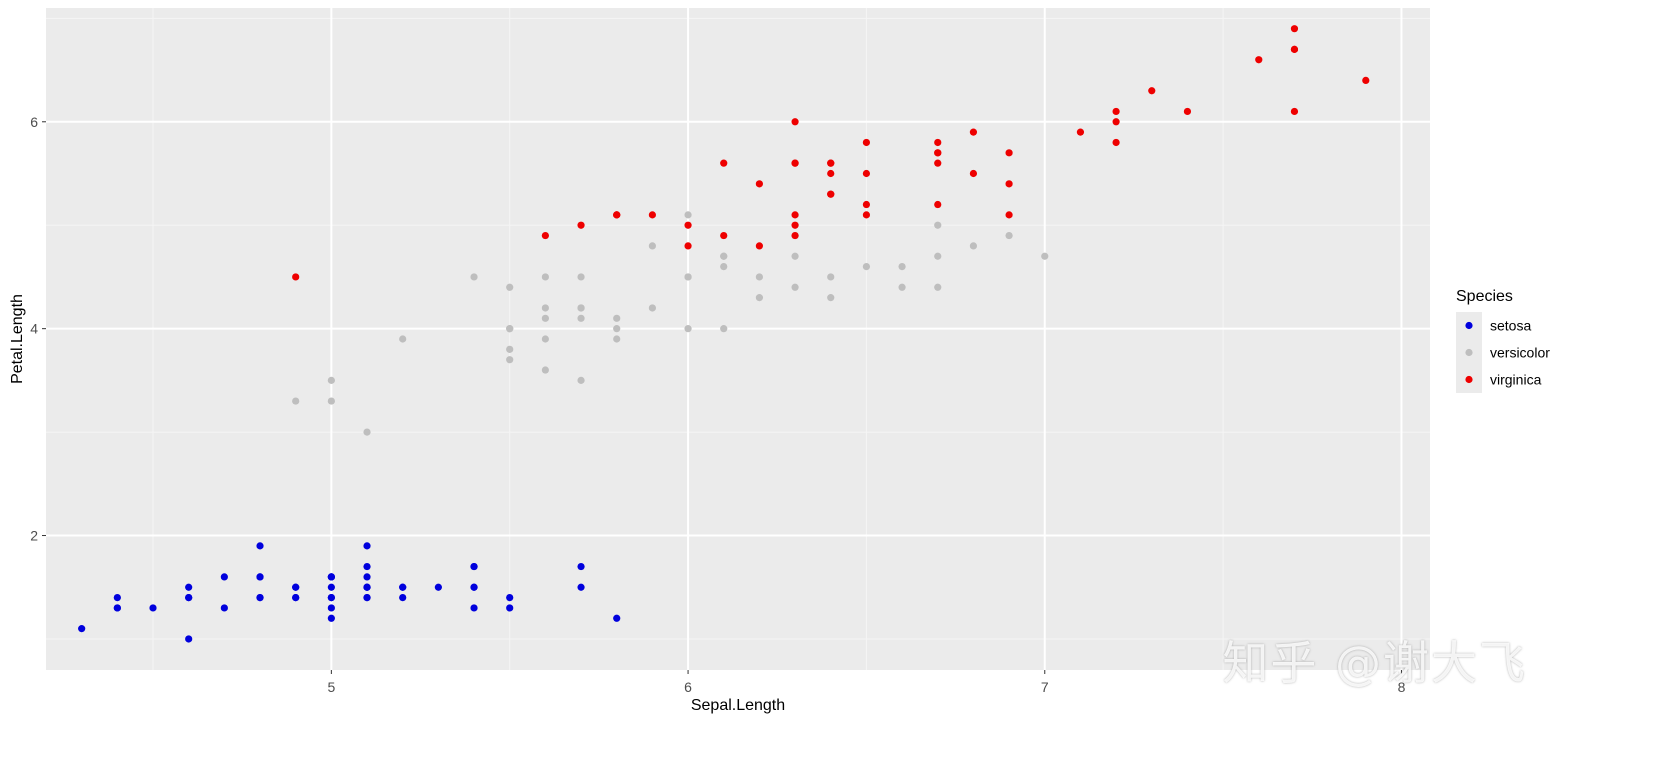  What do you see at coordinates (738, 705) in the screenshot?
I see `x-axis-title: Sepal.Length` at bounding box center [738, 705].